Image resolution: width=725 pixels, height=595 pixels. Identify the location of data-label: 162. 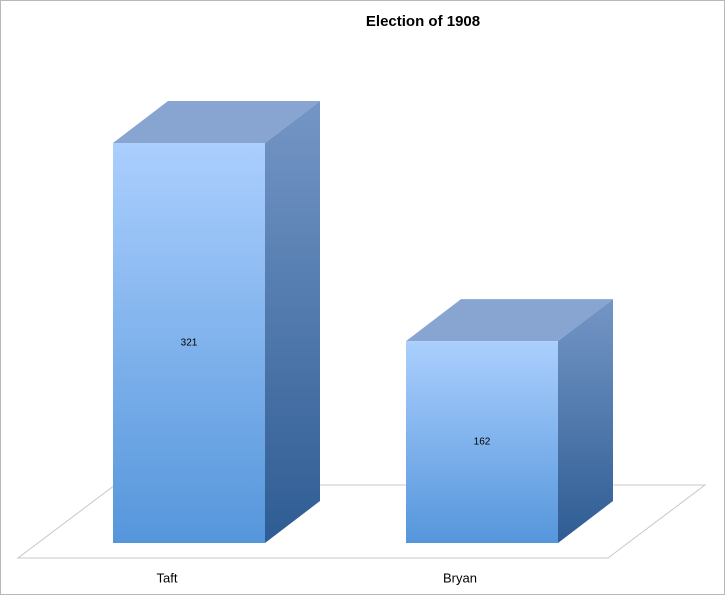
(482, 442).